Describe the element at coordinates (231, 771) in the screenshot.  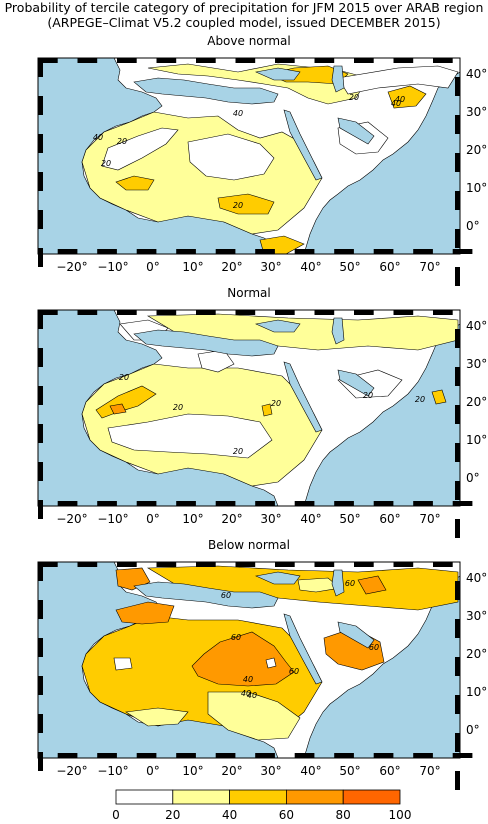
I see `x-tick-label: 20°` at that location.